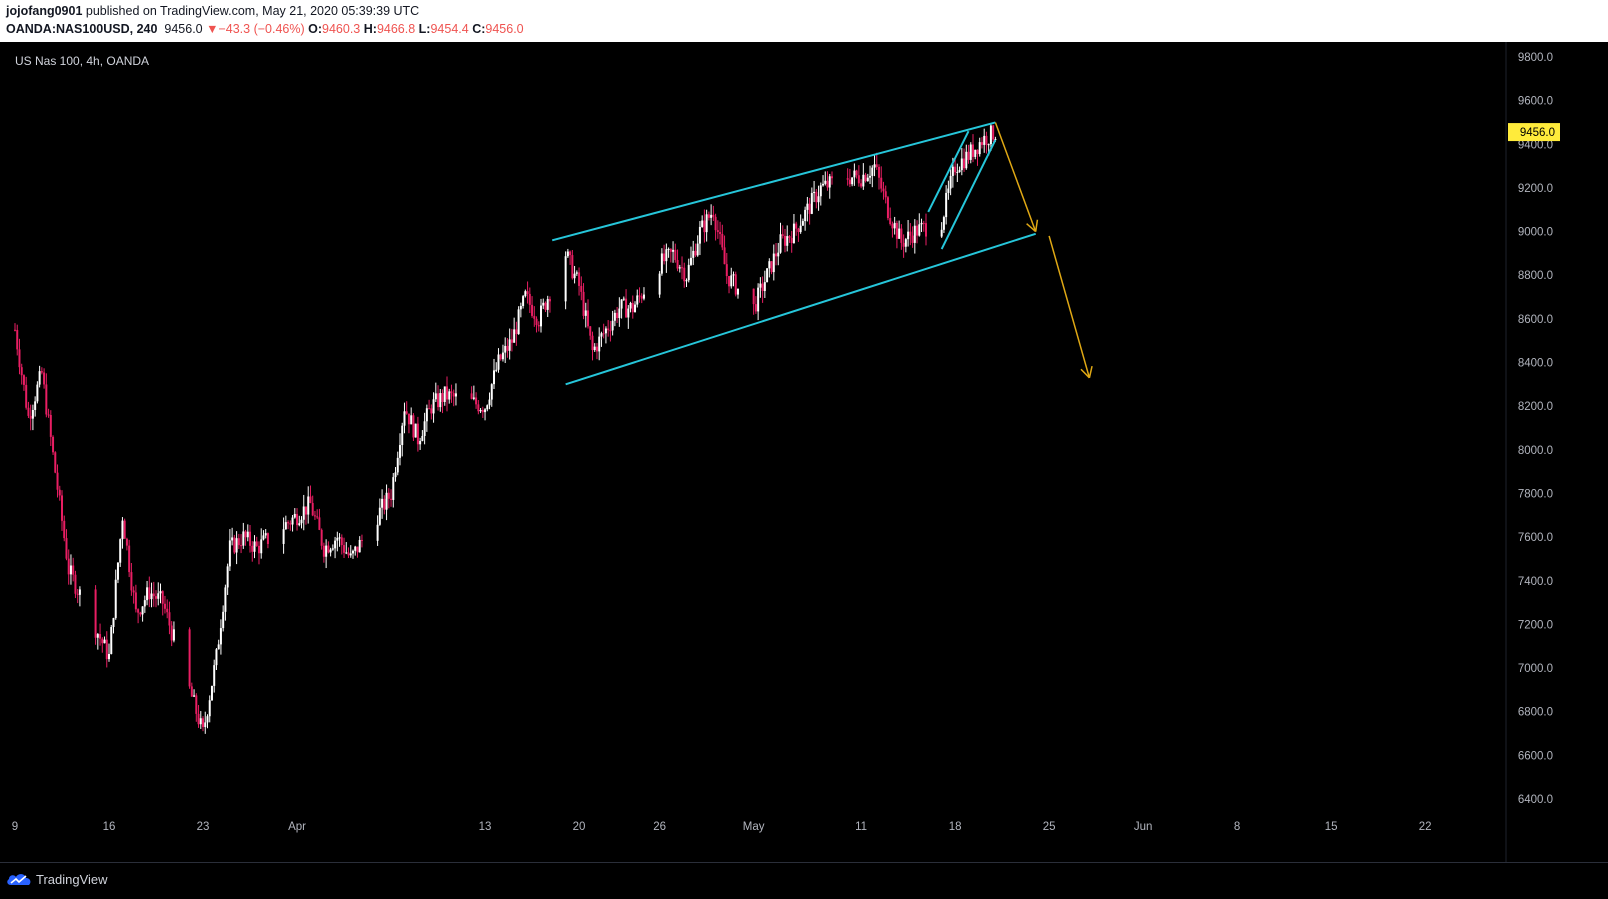  Describe the element at coordinates (1535, 713) in the screenshot. I see `y-tick-label: 6800.0` at that location.